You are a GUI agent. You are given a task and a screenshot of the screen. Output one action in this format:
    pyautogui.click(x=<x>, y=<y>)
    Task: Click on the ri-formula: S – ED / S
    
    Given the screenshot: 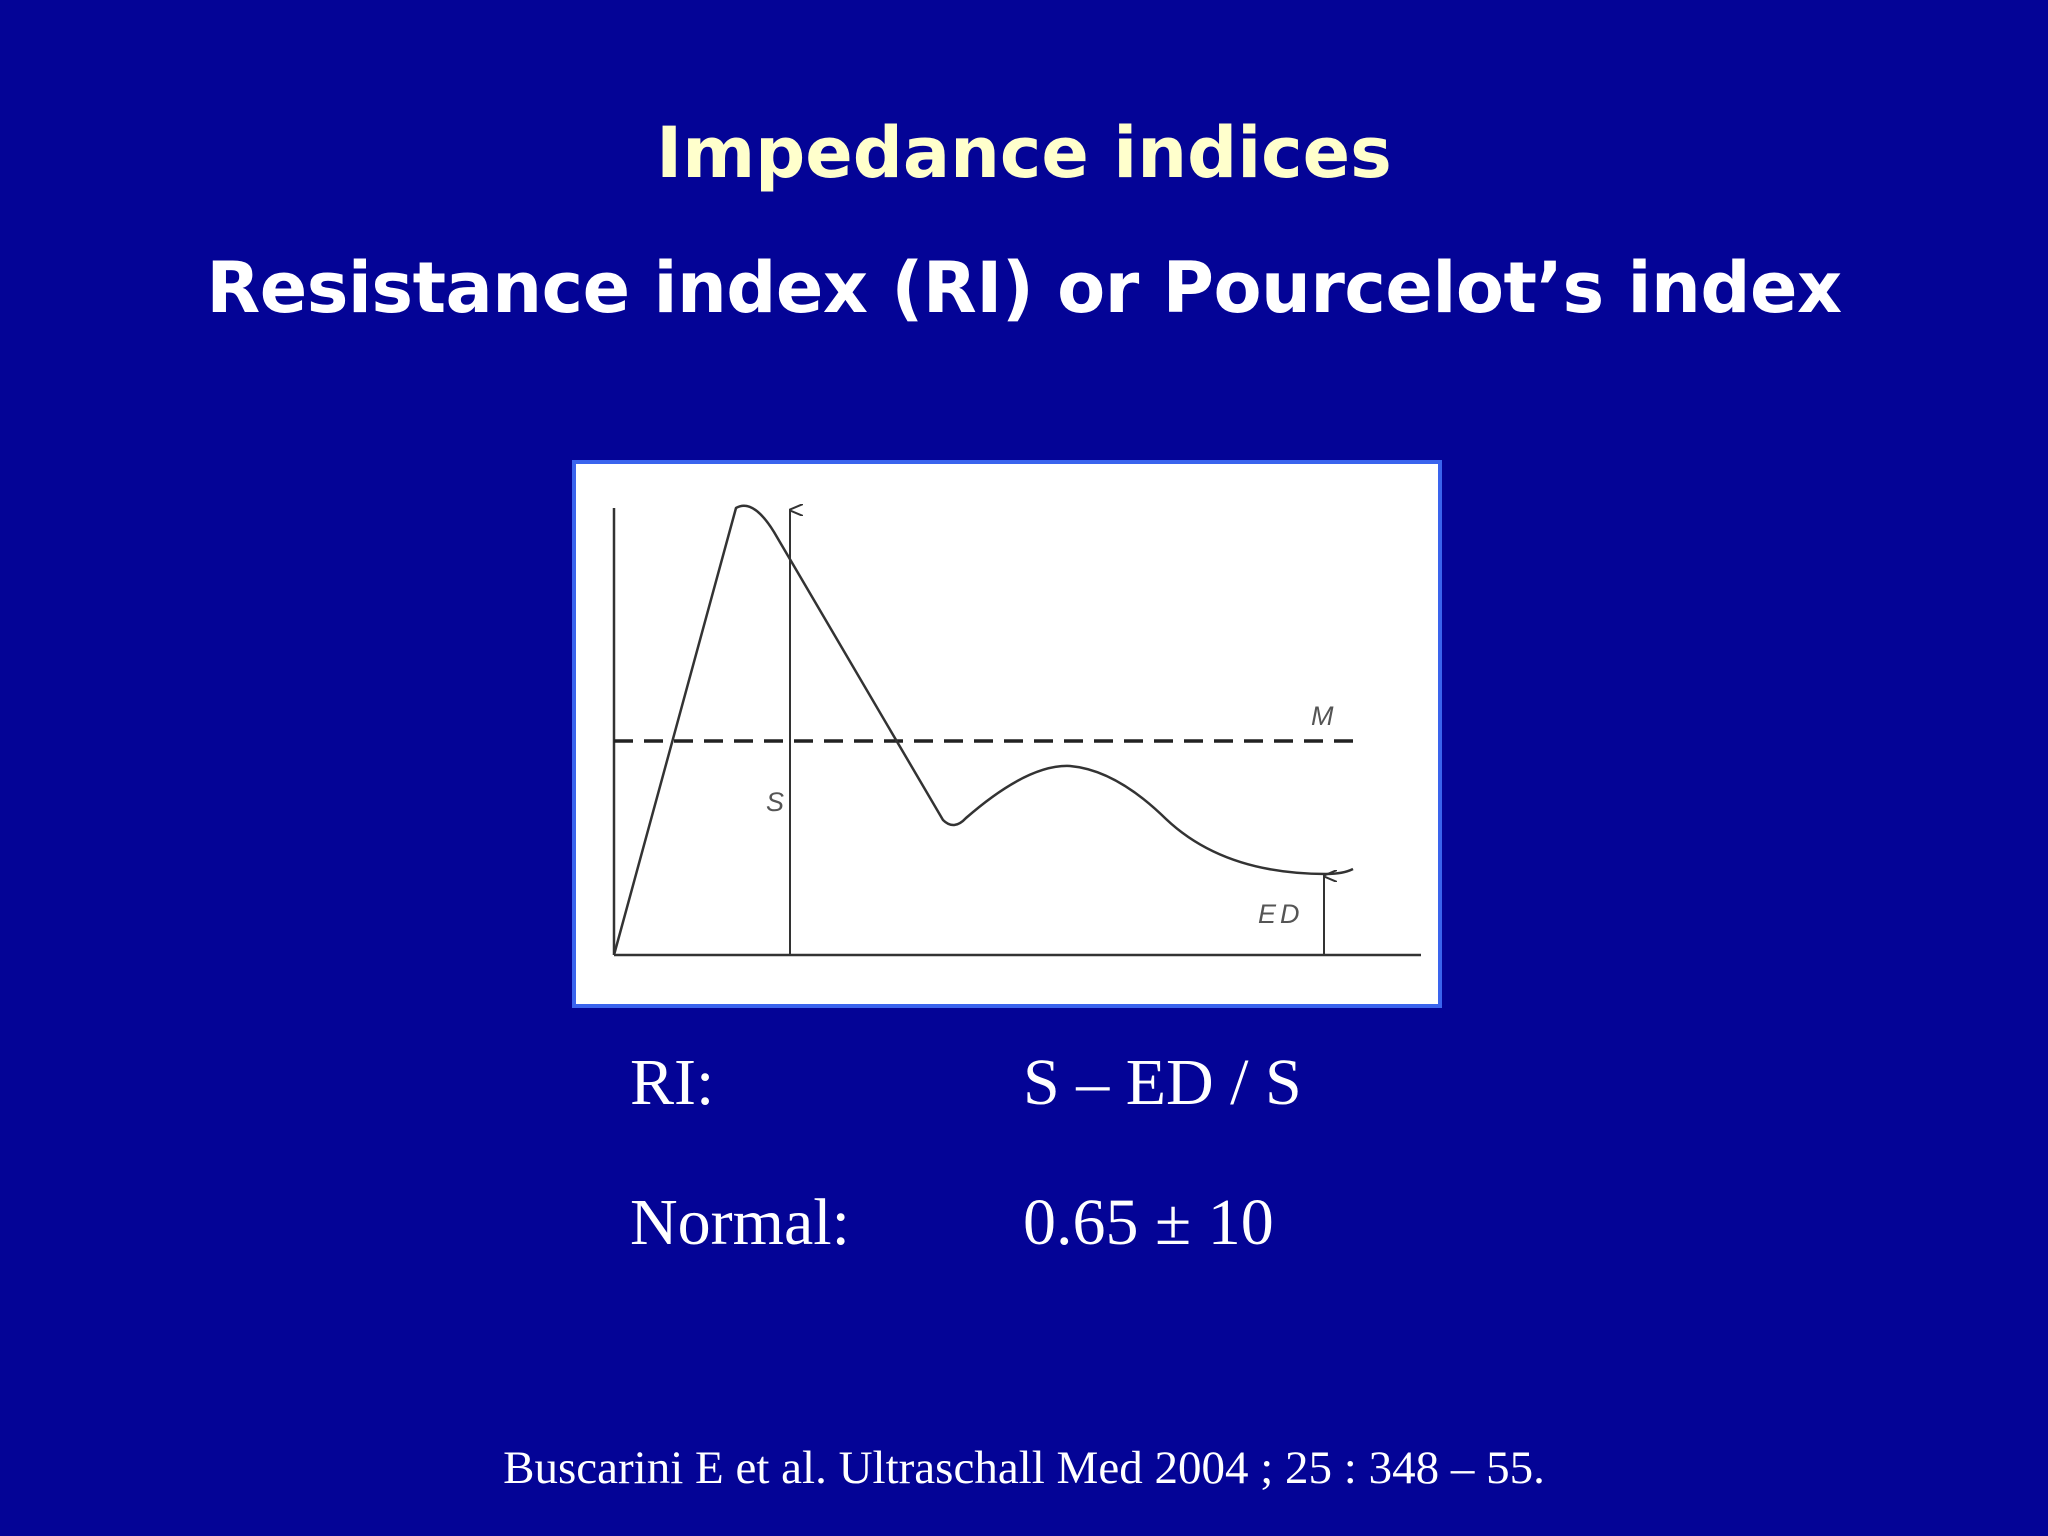 What is the action you would take?
    pyautogui.click(x=1162, y=1082)
    